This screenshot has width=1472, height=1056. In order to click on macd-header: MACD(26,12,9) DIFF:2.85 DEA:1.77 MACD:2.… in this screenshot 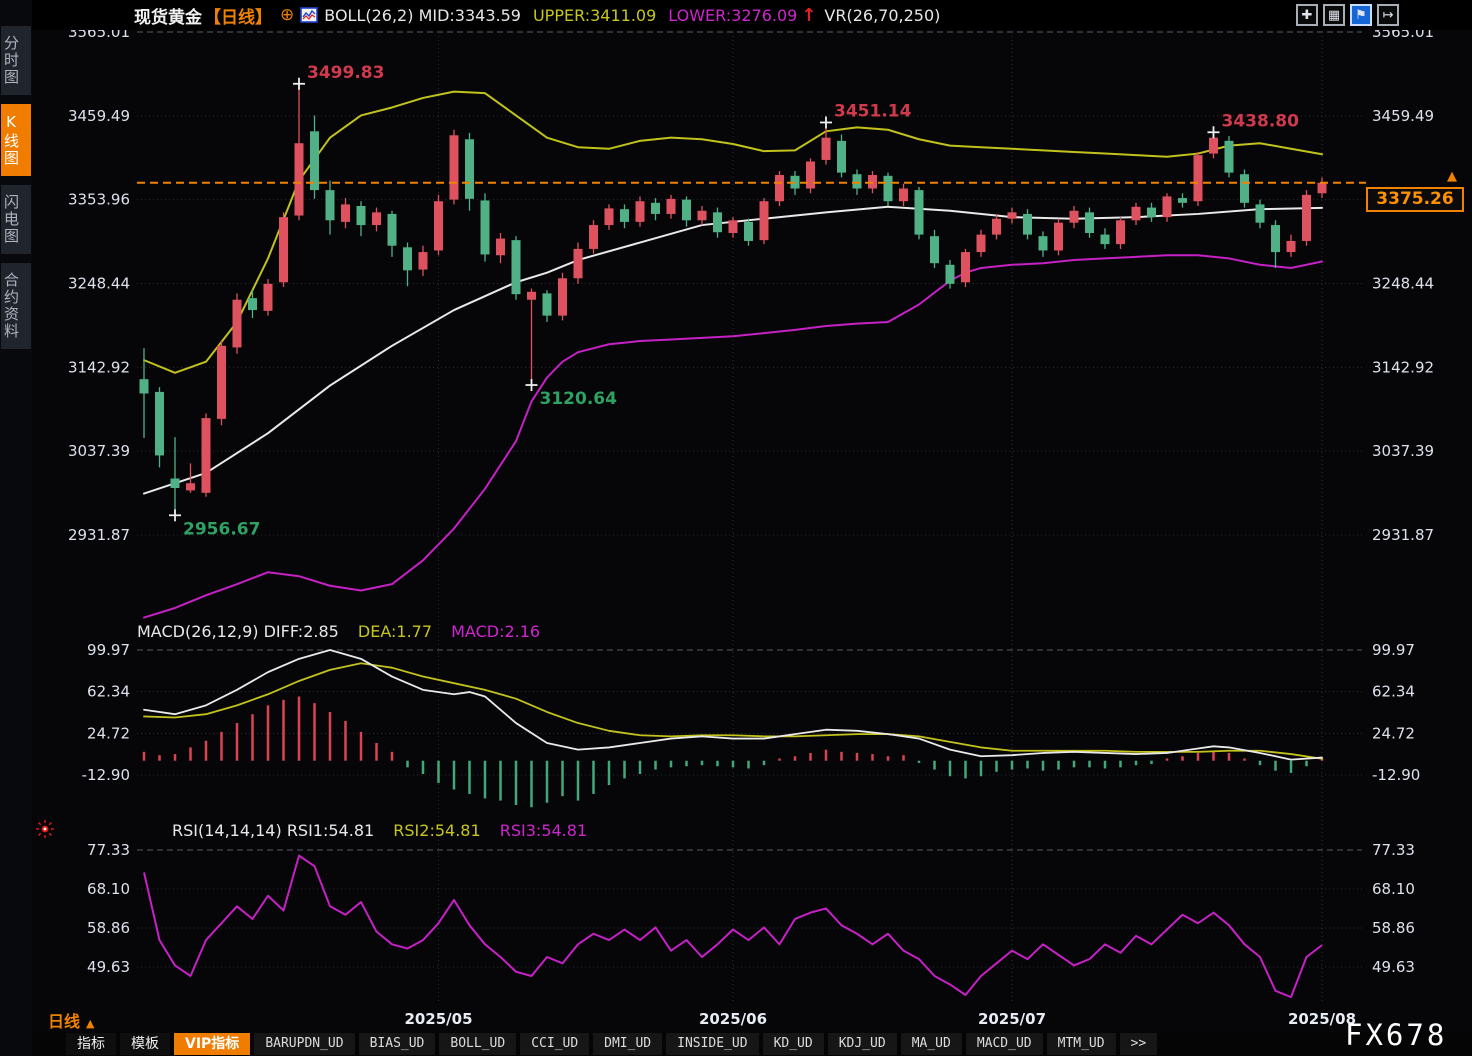, I will do `click(338, 631)`.